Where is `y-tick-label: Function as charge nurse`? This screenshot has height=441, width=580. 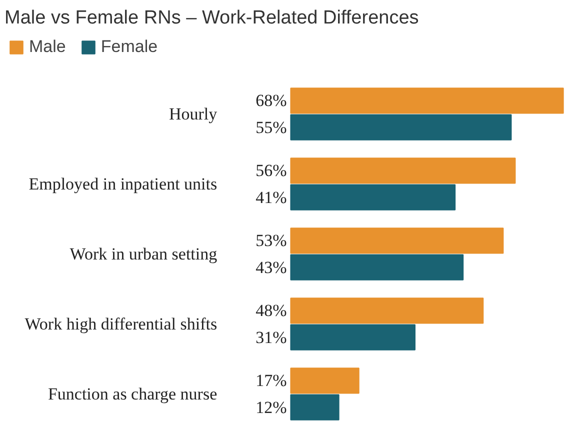 y-tick-label: Function as charge nurse is located at coordinates (133, 394).